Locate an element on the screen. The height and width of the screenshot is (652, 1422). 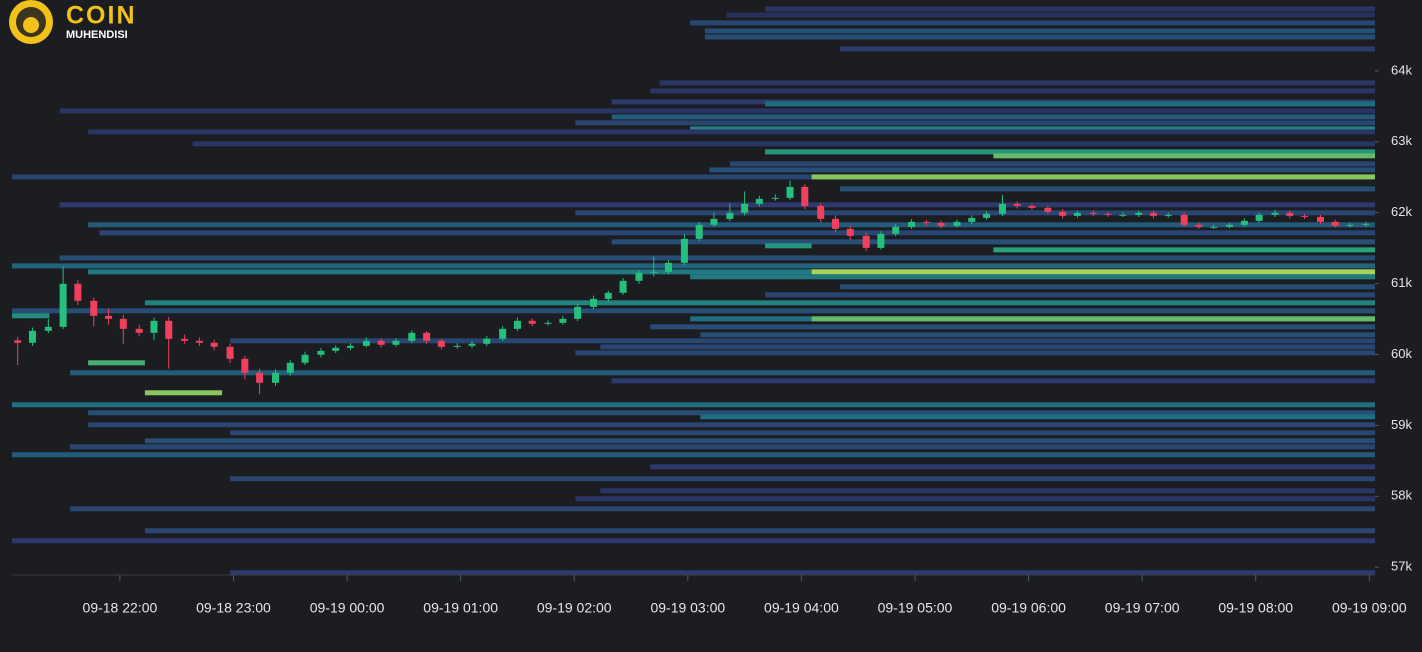
y-tick-label: 63k is located at coordinates (1401, 140).